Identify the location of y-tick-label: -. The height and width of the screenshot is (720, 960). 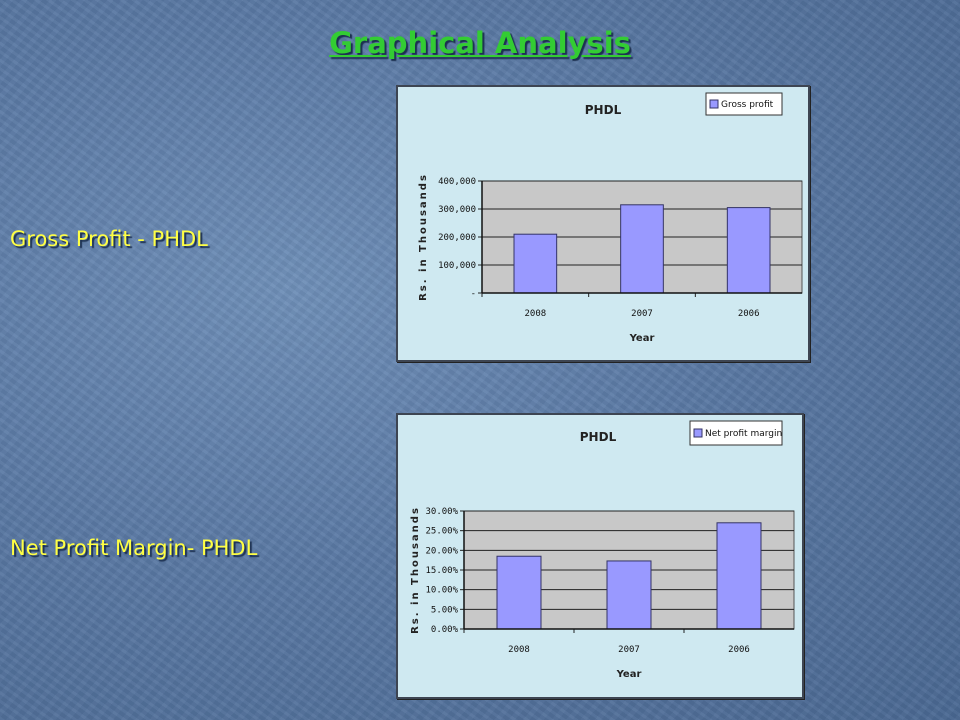
(473, 294).